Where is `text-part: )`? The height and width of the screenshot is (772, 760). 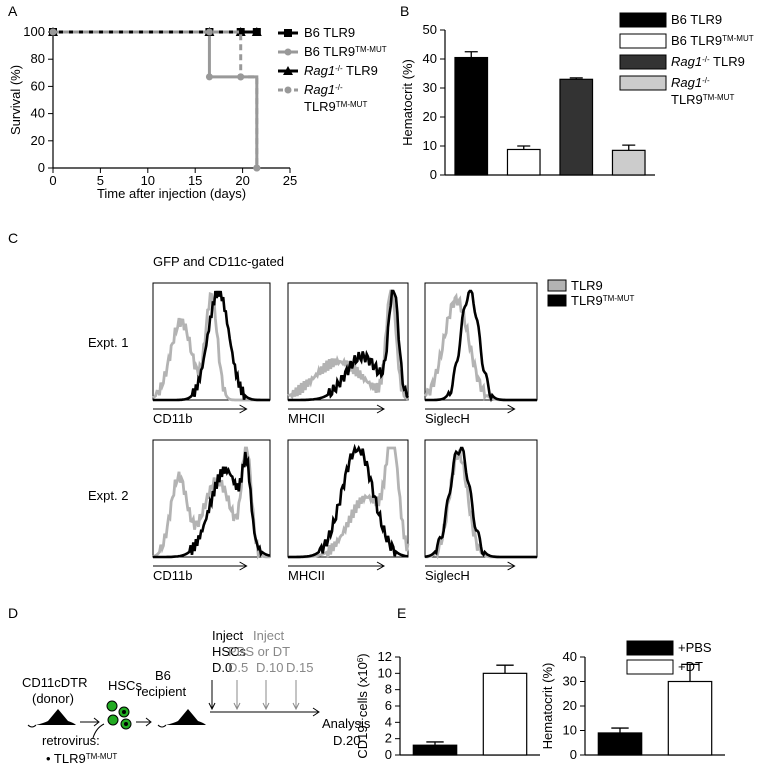
text-part: ) is located at coordinates (362, 655).